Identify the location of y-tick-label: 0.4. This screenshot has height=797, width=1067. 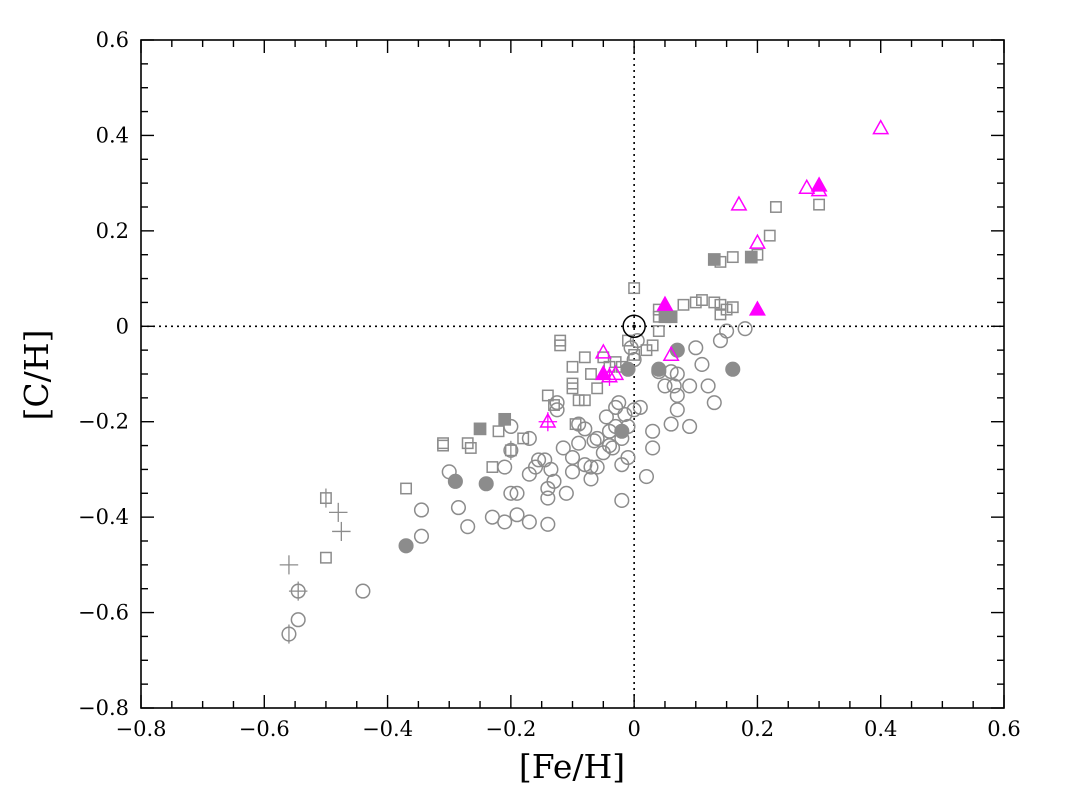
(112, 135).